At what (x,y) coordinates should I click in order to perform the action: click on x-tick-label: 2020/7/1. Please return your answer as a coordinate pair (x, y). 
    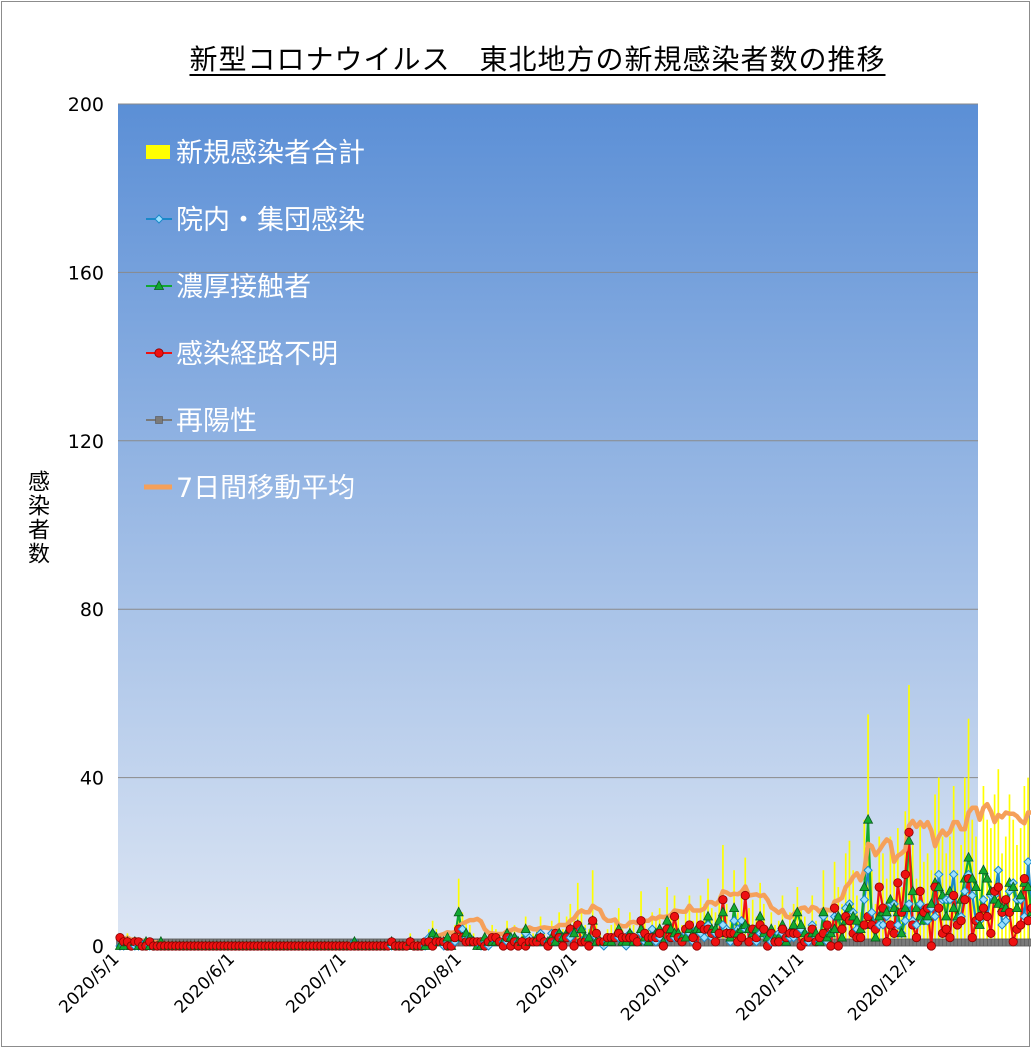
    Looking at the image, I should click on (316, 983).